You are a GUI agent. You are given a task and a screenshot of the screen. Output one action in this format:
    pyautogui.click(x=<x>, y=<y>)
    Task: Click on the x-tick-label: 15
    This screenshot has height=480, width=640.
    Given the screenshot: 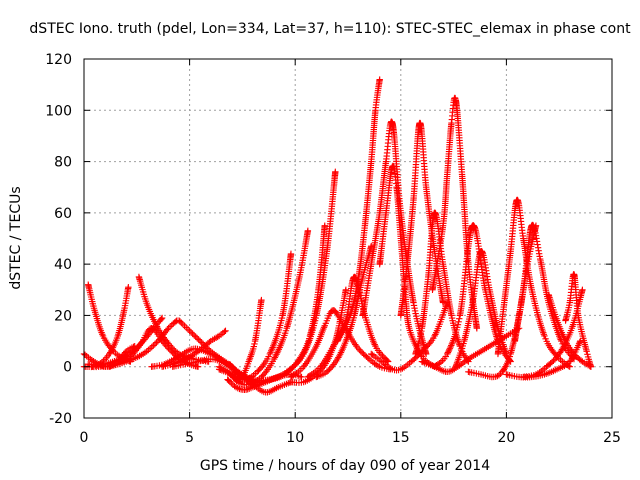 What is the action you would take?
    pyautogui.click(x=401, y=438)
    